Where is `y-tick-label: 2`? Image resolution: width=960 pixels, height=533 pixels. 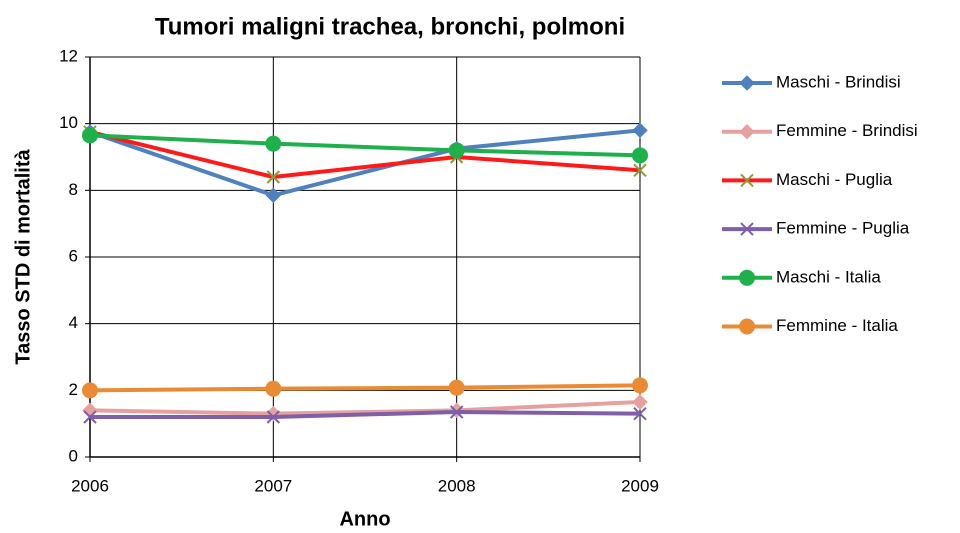
y-tick-label: 2 is located at coordinates (73, 389).